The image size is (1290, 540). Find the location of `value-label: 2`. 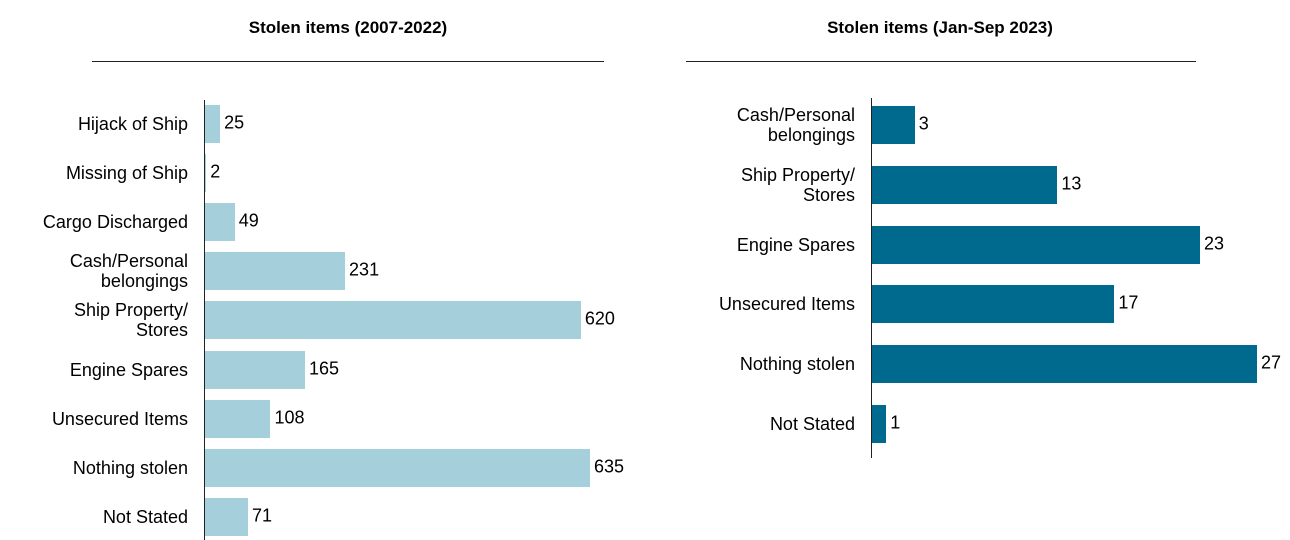

value-label: 2 is located at coordinates (215, 171).